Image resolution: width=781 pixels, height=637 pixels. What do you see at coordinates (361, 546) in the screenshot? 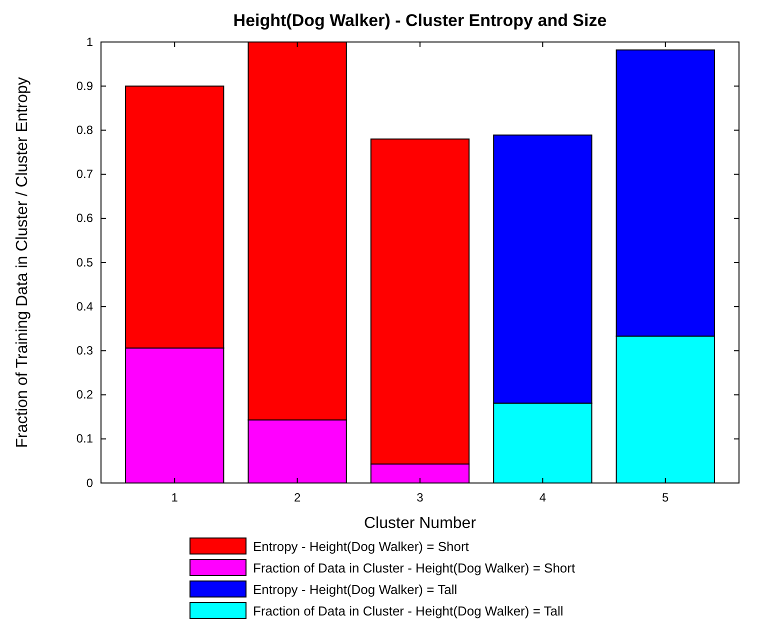
I see `legend-label: Entropy - Height(Dog Walker) = Short` at bounding box center [361, 546].